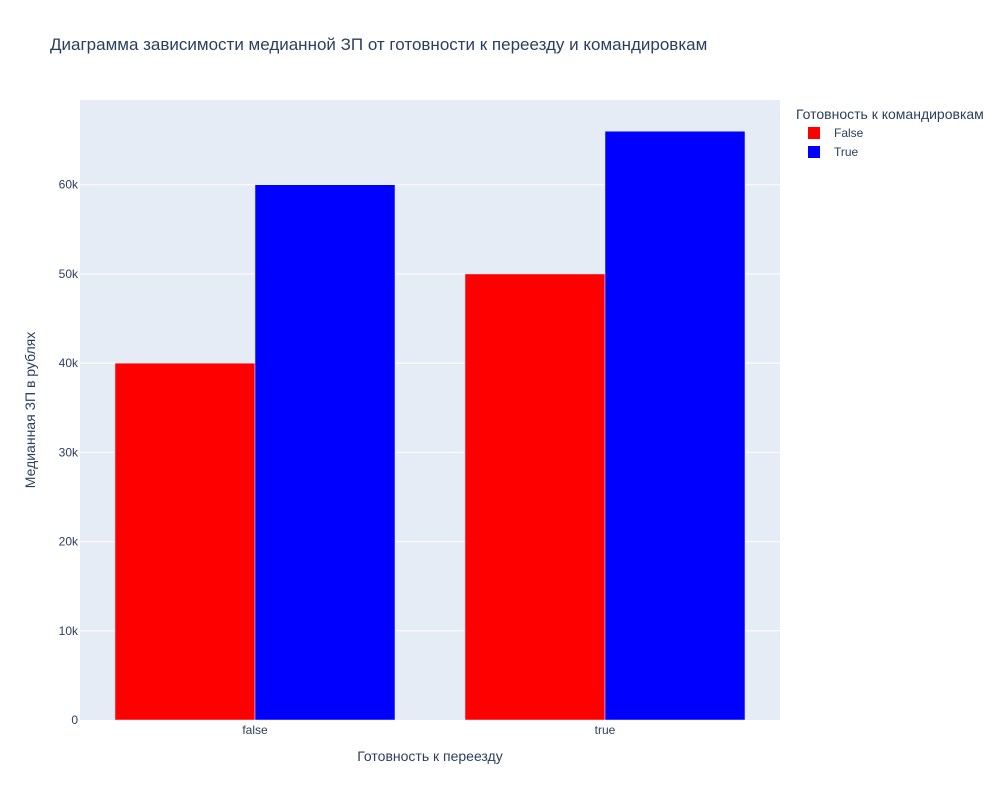 The image size is (1000, 800). What do you see at coordinates (890, 114) in the screenshot?
I see `legend-title: Готовность к командировкам` at bounding box center [890, 114].